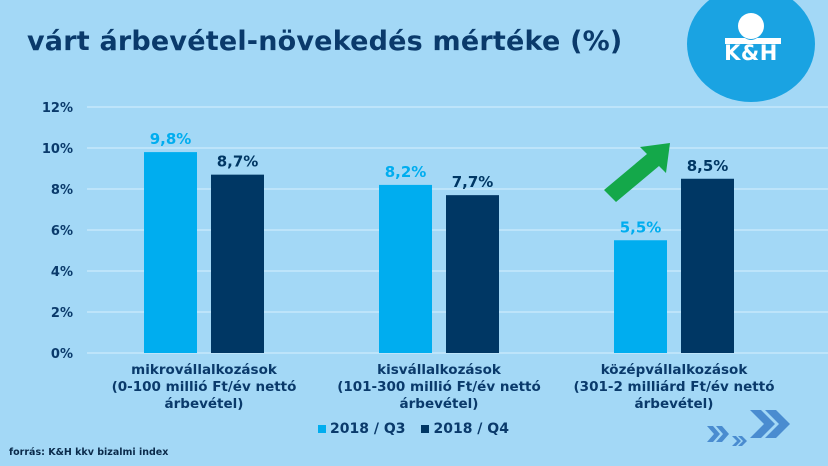 This screenshot has height=466, width=828. I want to click on kh-logo: K&H, so click(751, 51).